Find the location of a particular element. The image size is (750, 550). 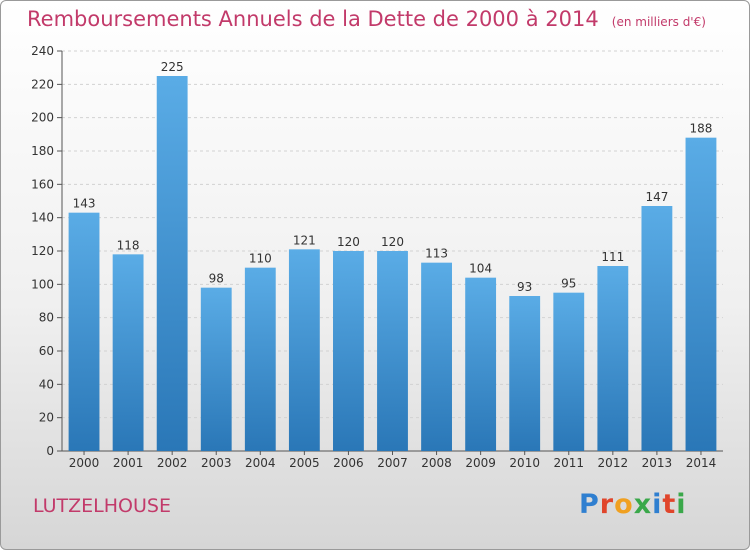

x-tick-label: 2002 is located at coordinates (172, 463).